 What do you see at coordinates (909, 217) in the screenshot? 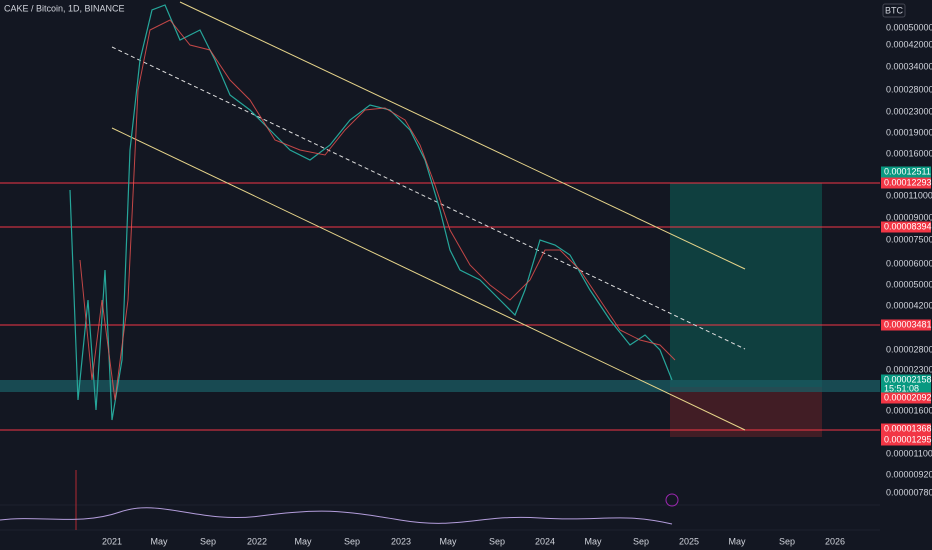
I see `price-label: 0.00009000` at bounding box center [909, 217].